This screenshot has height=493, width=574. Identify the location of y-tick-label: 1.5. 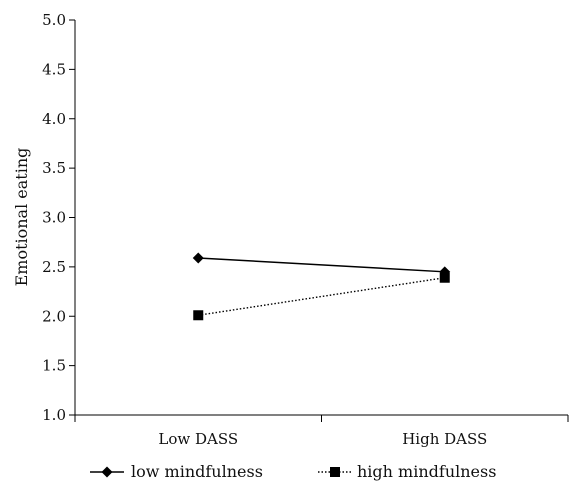
(54, 366).